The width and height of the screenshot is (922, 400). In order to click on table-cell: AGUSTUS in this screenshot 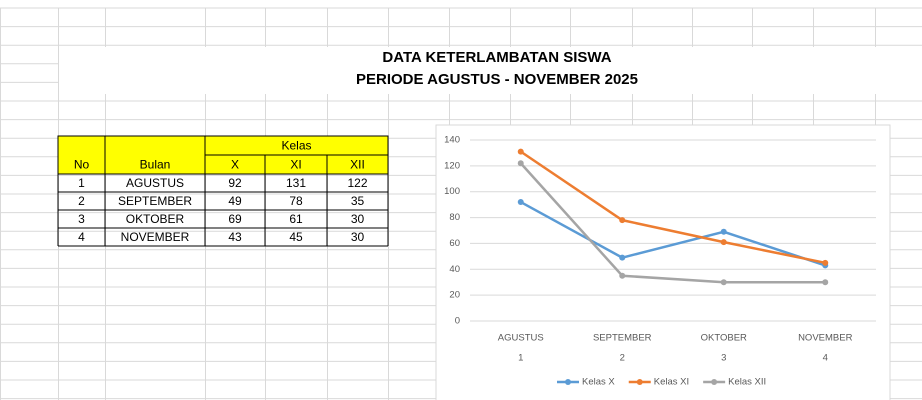, I will do `click(155, 183)`.